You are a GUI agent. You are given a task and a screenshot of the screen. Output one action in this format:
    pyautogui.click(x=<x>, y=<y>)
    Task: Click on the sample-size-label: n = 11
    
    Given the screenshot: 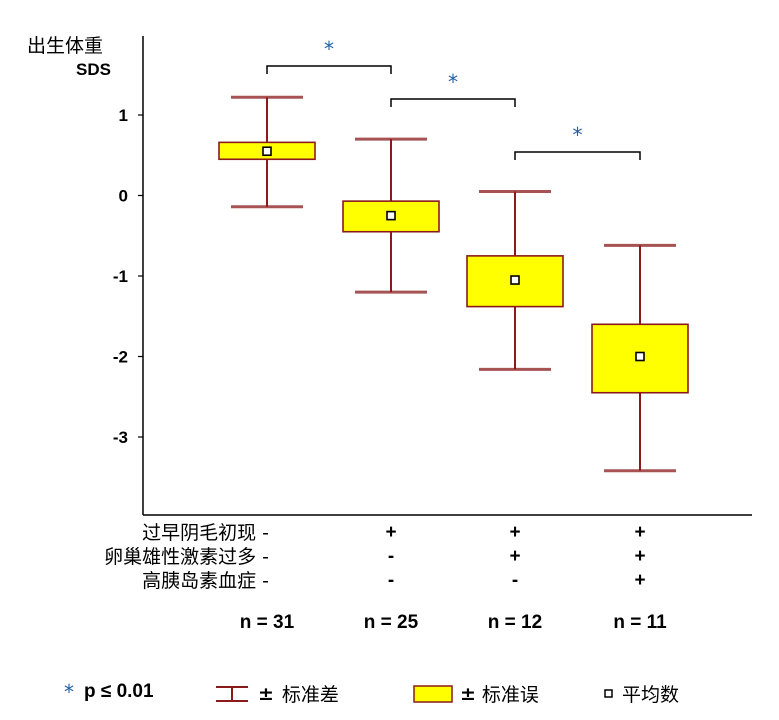 What is the action you would take?
    pyautogui.click(x=640, y=622)
    